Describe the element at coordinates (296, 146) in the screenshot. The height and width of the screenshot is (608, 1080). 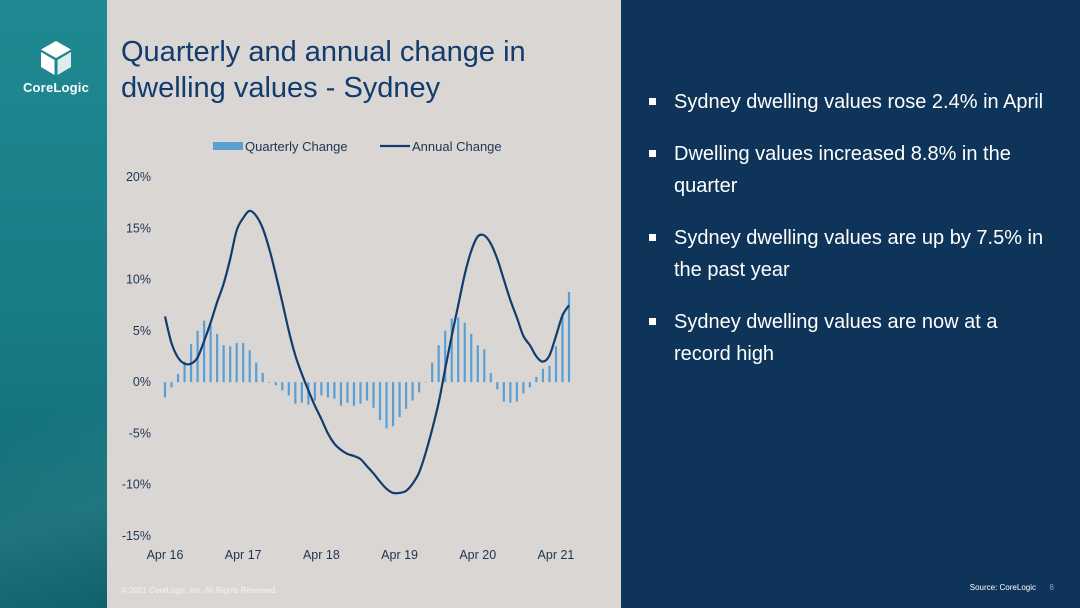
I see `legend-bar-label: Quarterly Change` at that location.